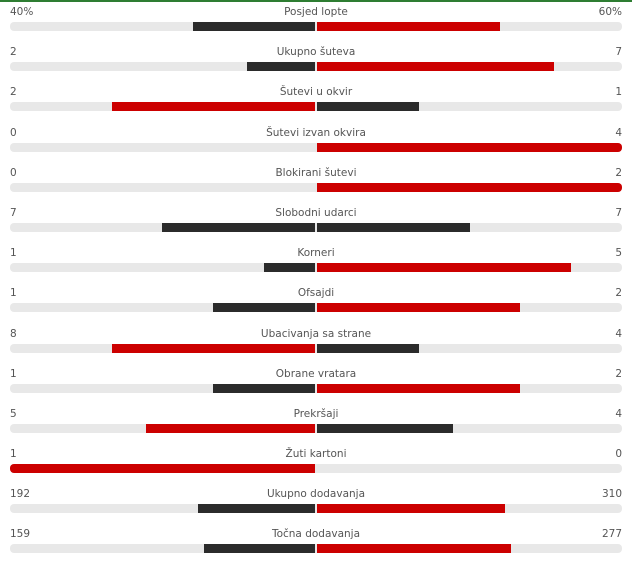 The width and height of the screenshot is (632, 568). I want to click on stat-row: 1 Ofsajdi 2, so click(316, 306).